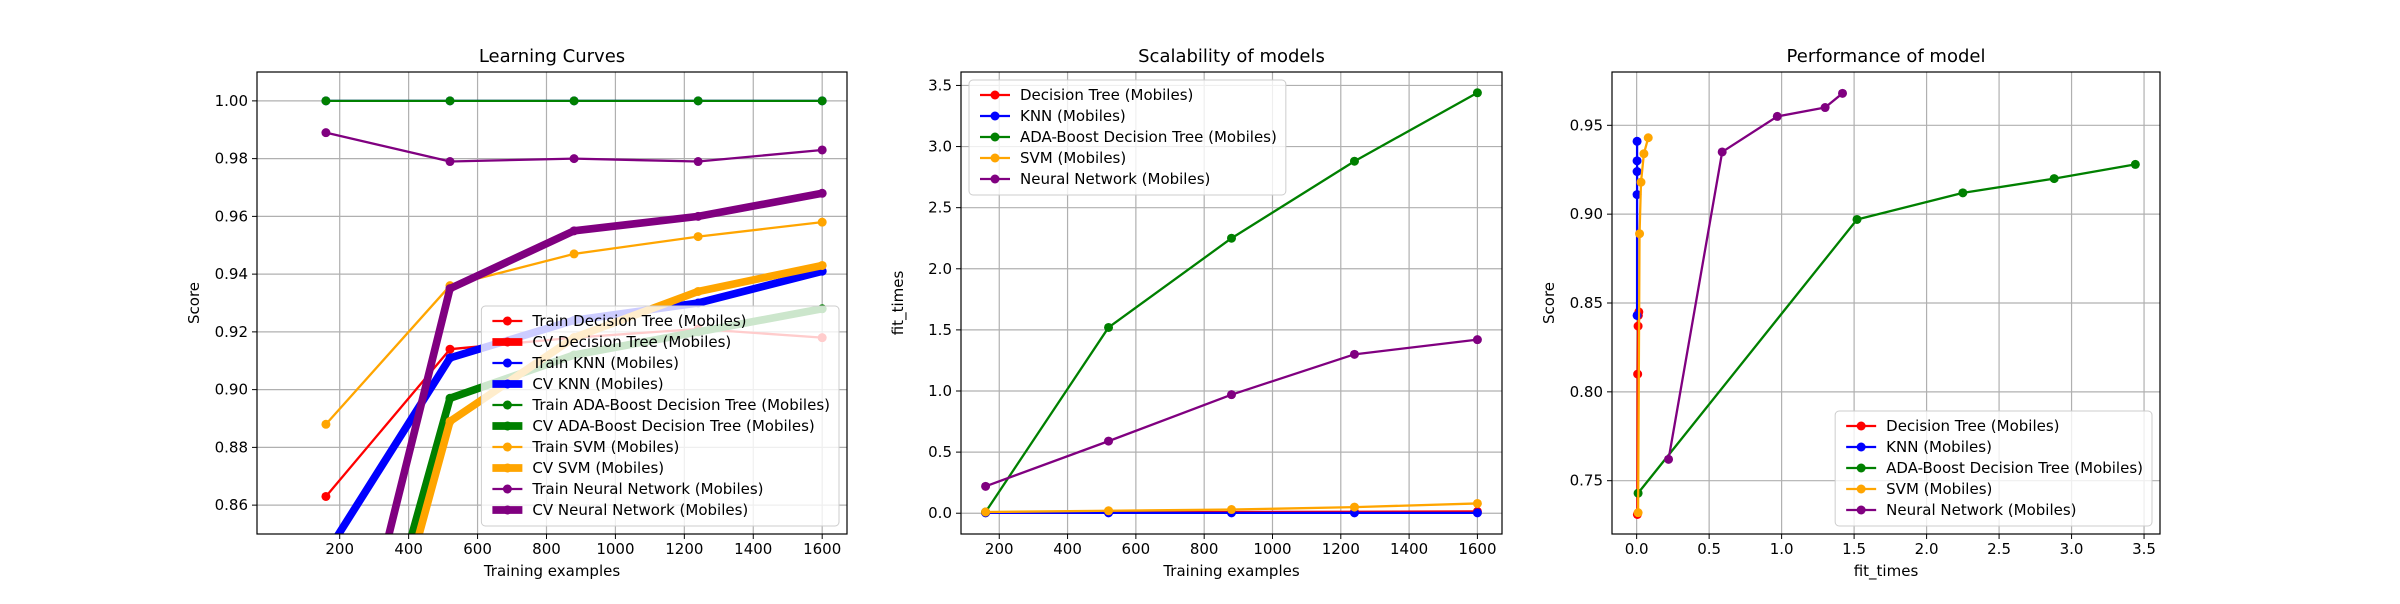 The image size is (2400, 604). What do you see at coordinates (2014, 468) in the screenshot?
I see `legend-label: ADA-Boost Decision Tree (Mobiles)` at bounding box center [2014, 468].